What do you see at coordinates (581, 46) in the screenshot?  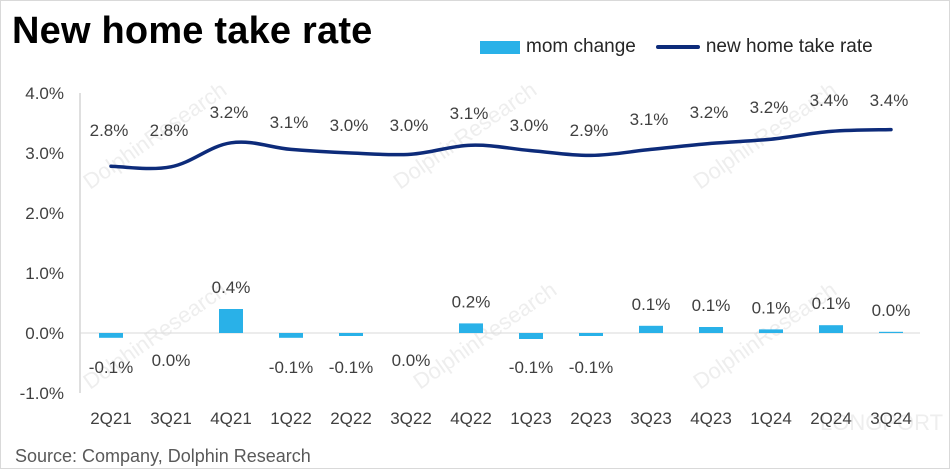 I see `legend-label-mom-change: mom change` at bounding box center [581, 46].